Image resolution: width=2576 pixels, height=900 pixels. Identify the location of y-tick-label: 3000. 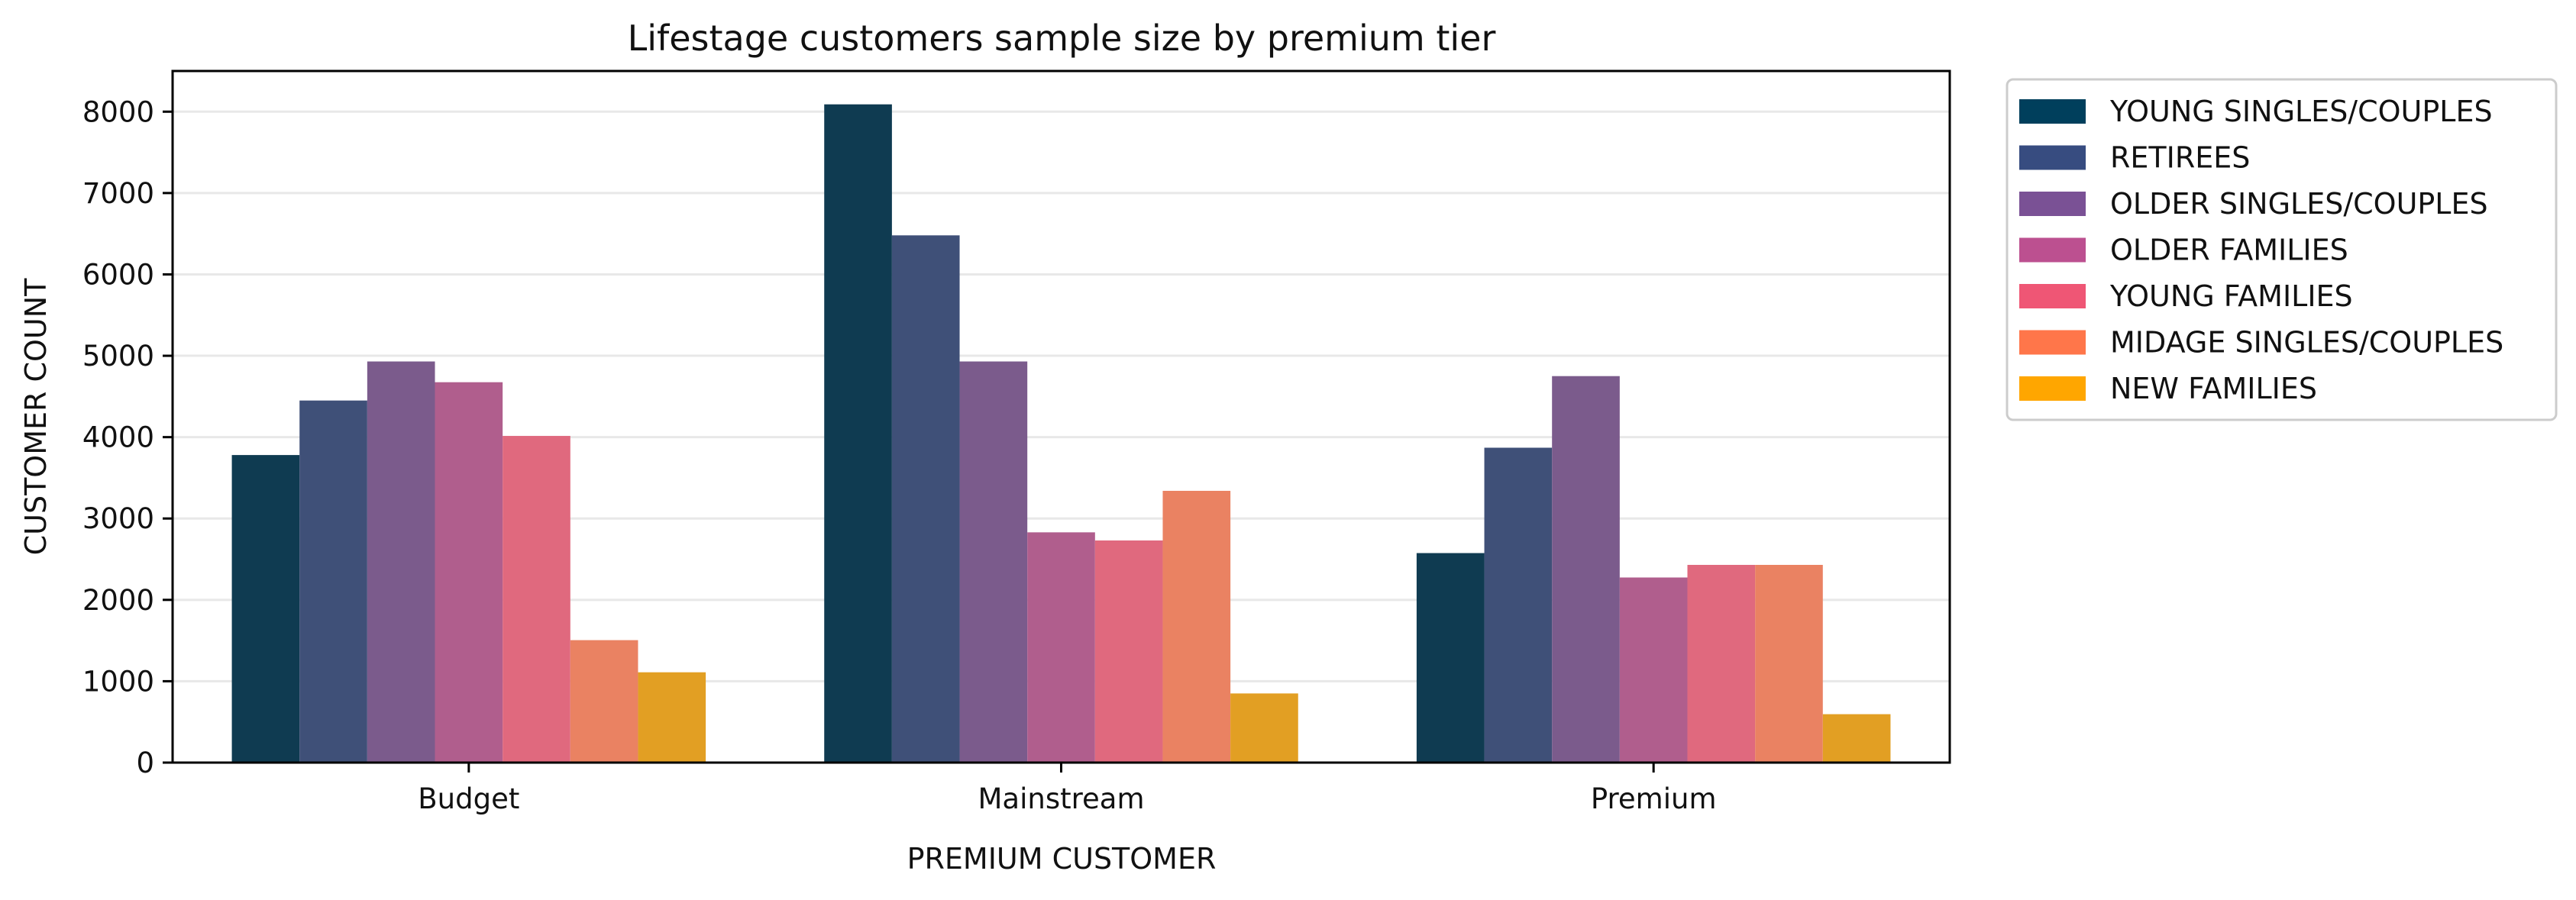
(118, 518).